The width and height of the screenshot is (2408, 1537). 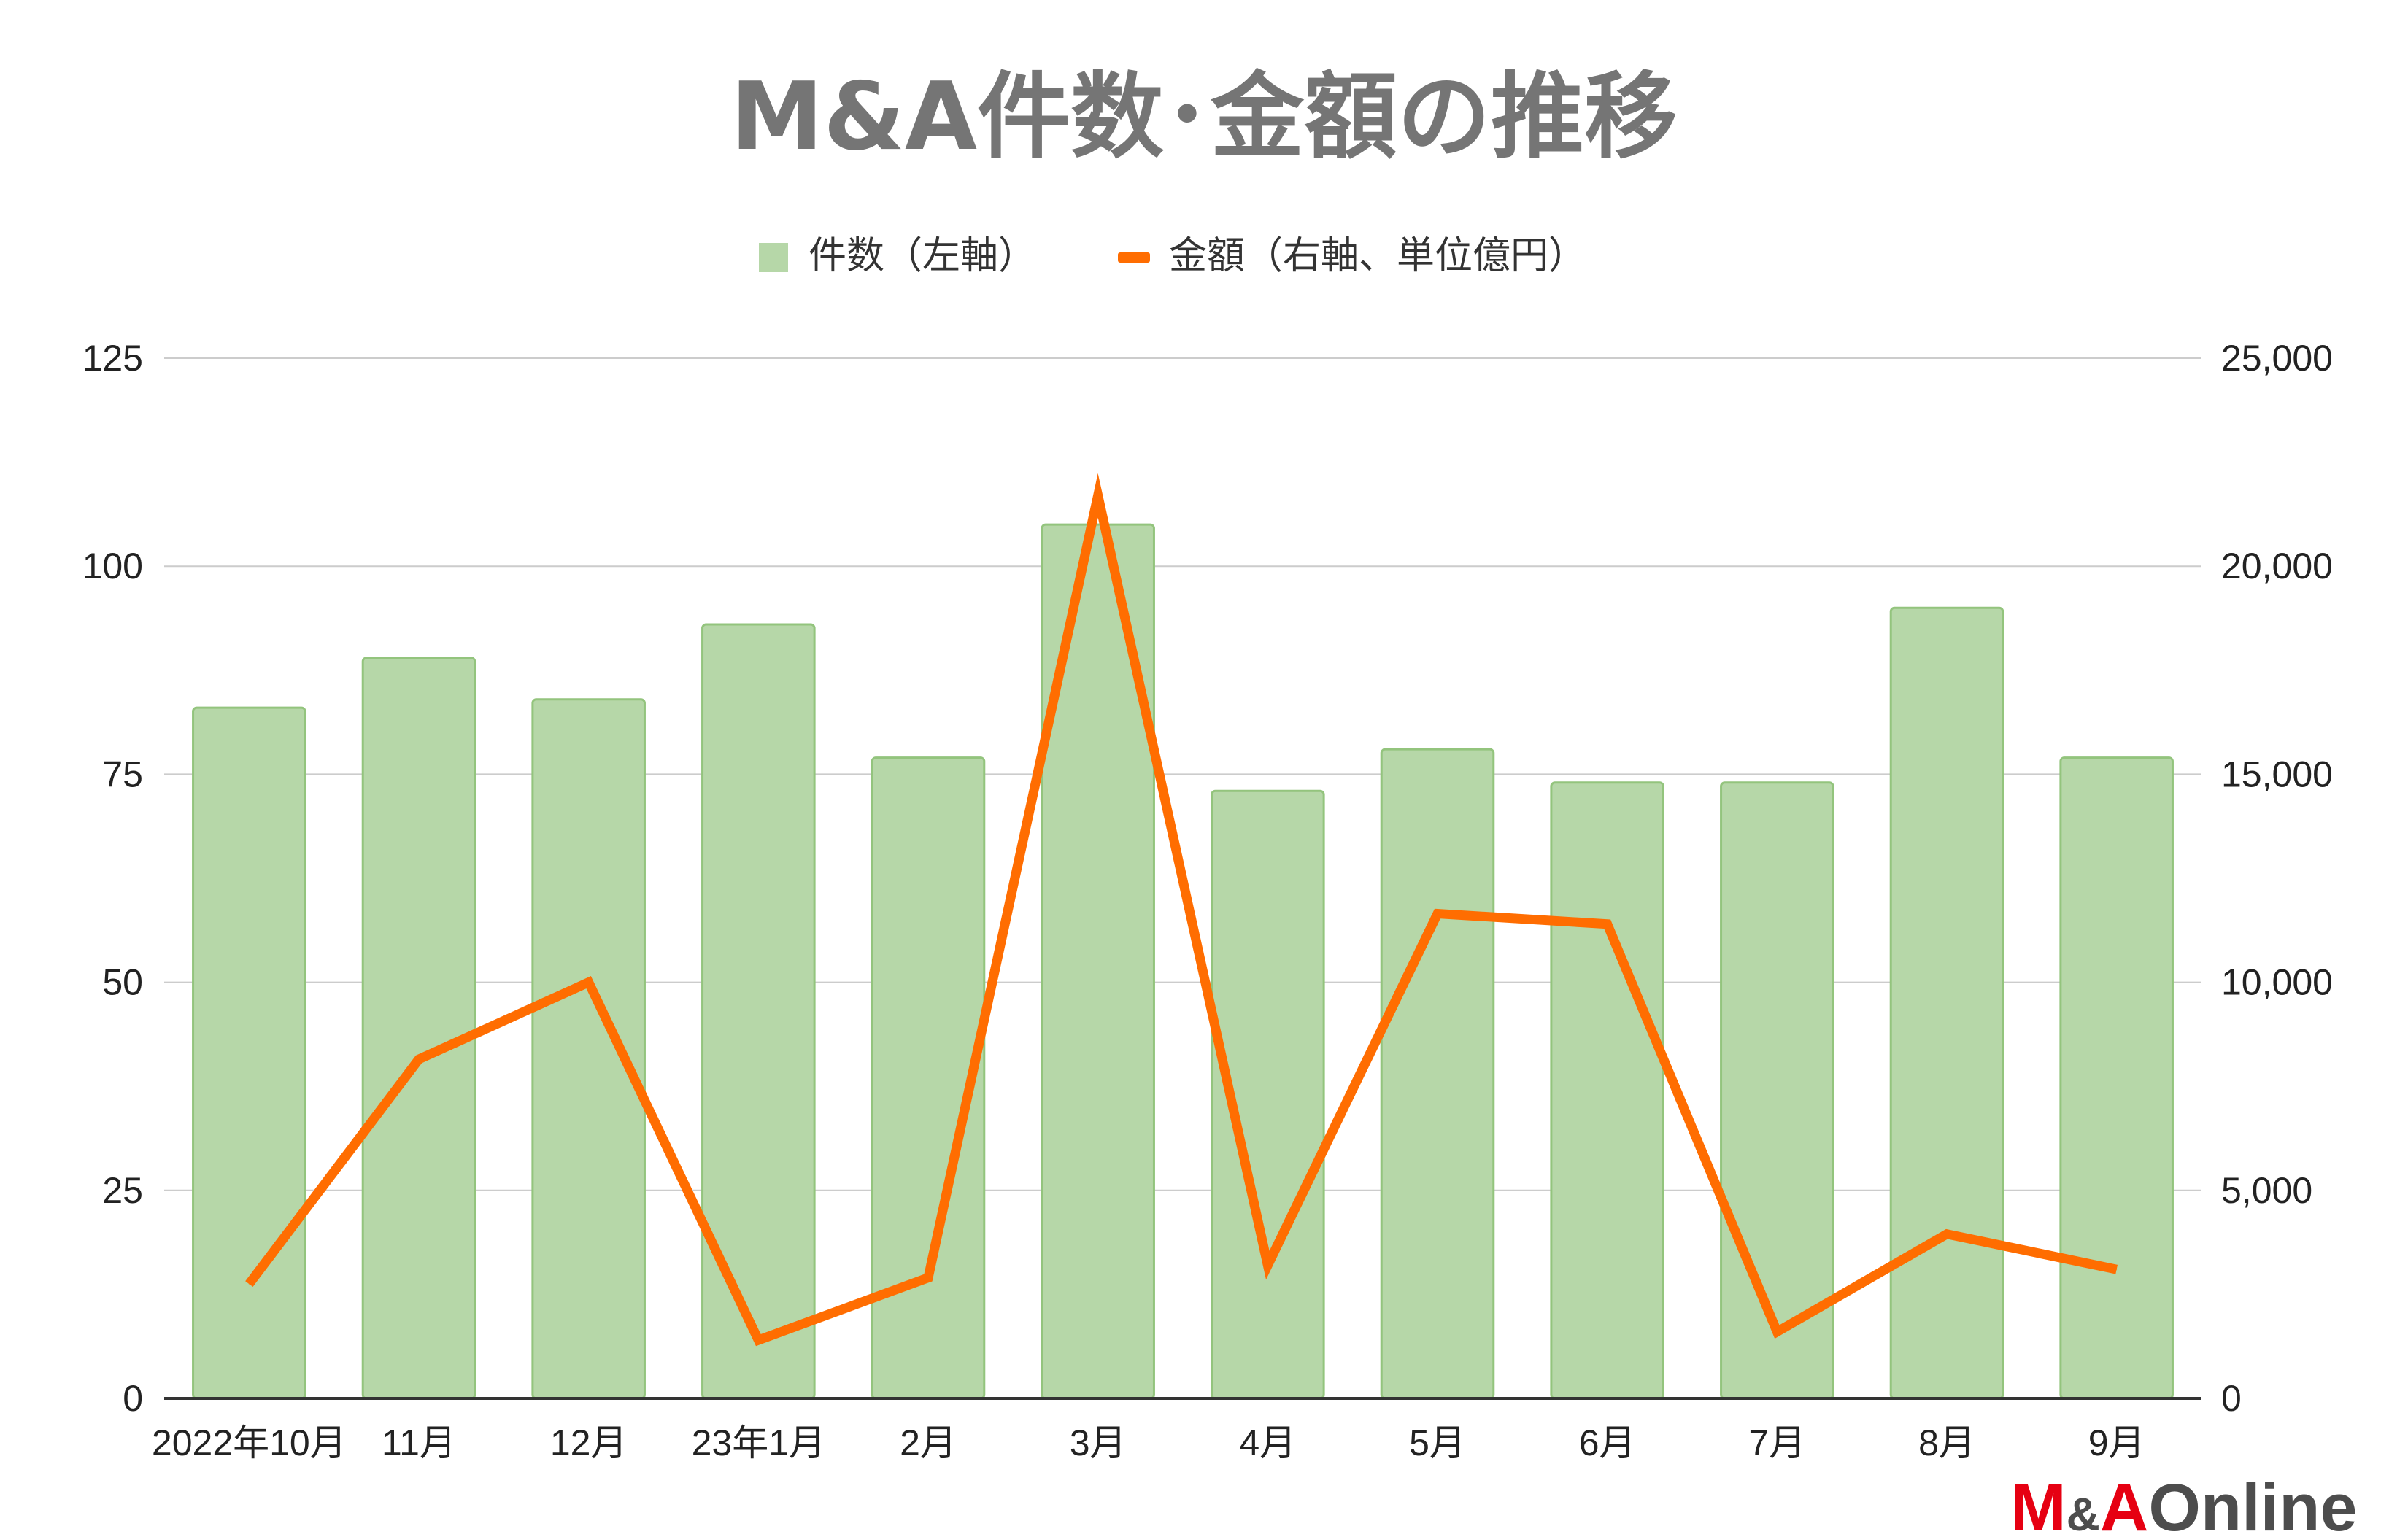 What do you see at coordinates (922, 256) in the screenshot?
I see `legend-label-count: 件数（左軸）` at bounding box center [922, 256].